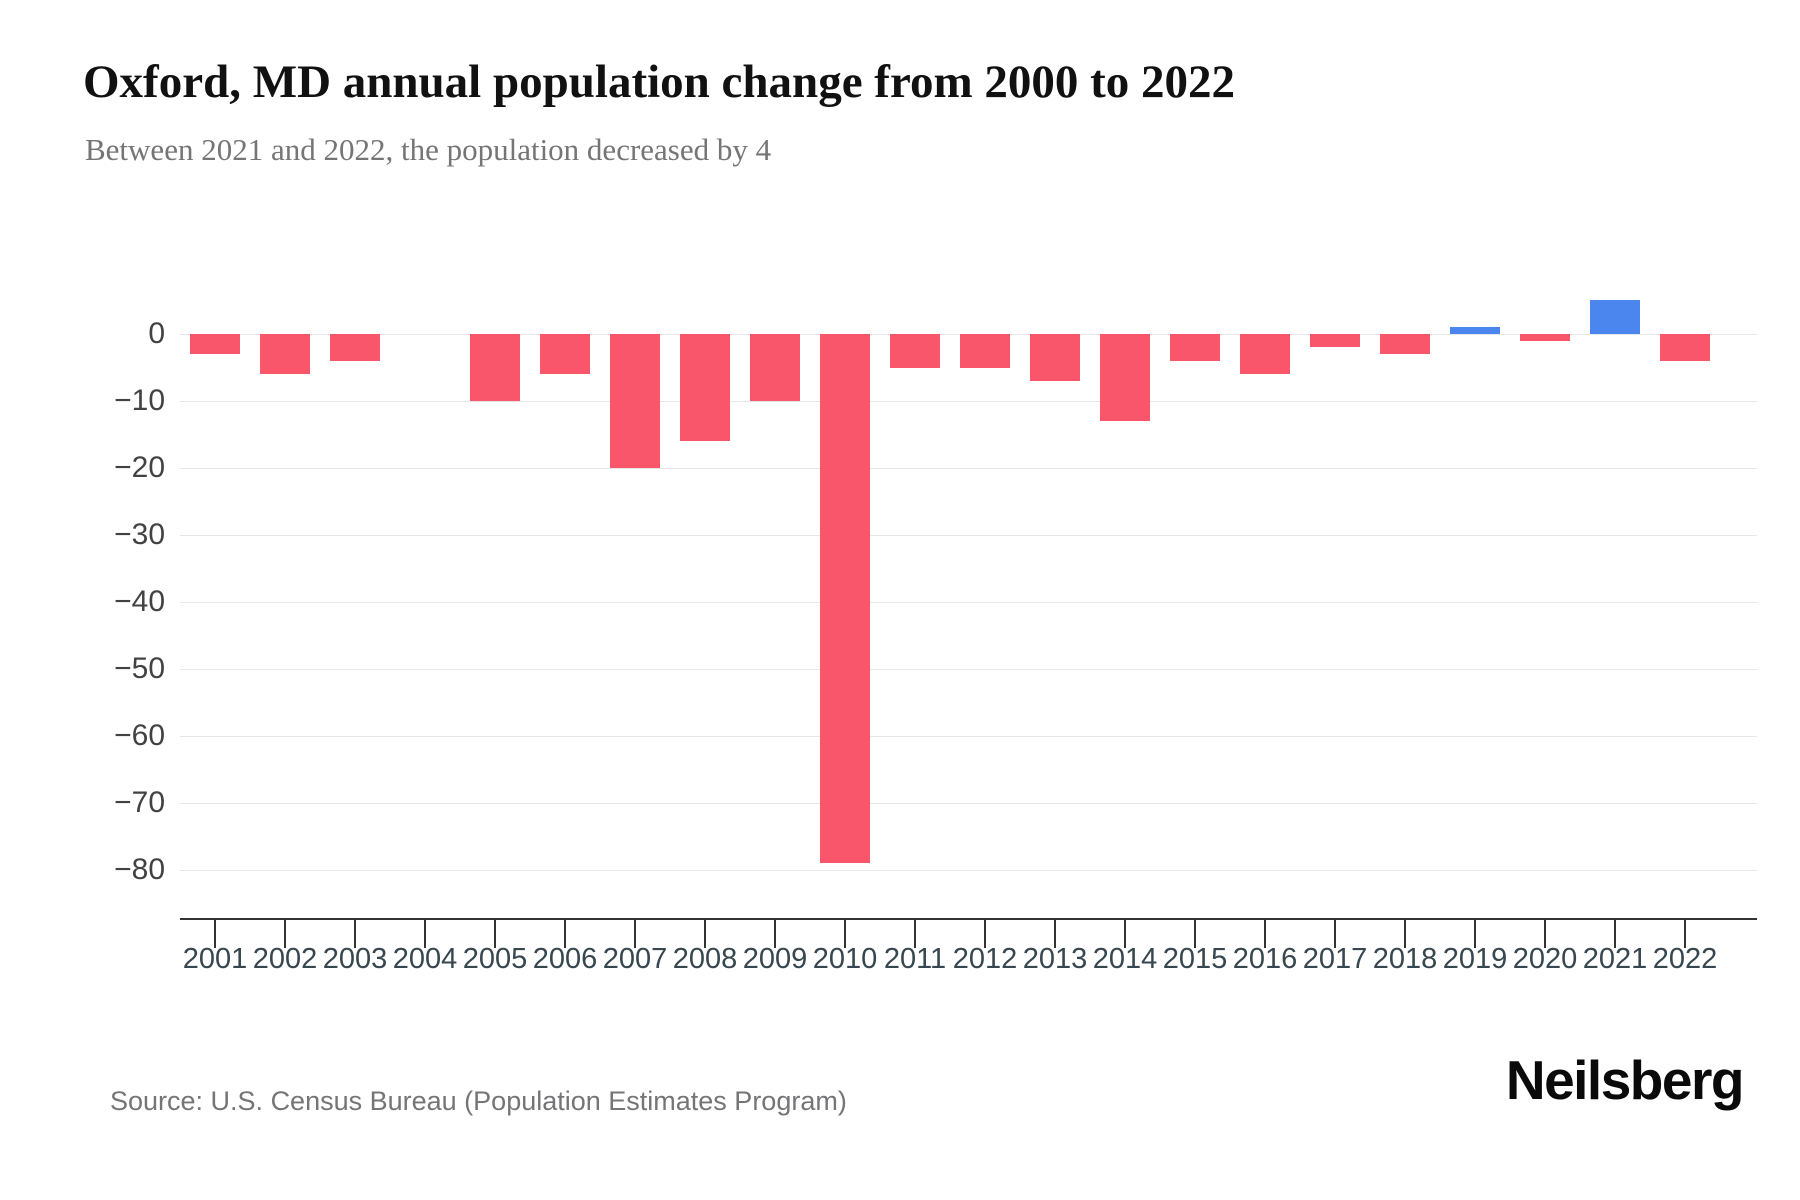  I want to click on gridline-y--40, so click(968, 602).